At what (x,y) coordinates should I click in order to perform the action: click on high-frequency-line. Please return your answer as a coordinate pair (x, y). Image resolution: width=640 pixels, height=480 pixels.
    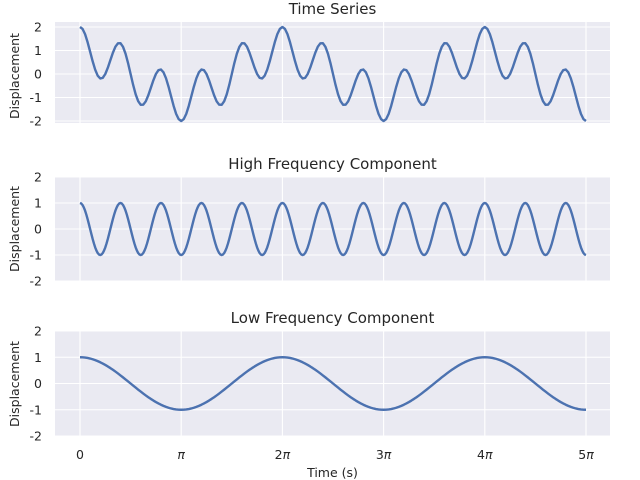
    Looking at the image, I should click on (333, 229).